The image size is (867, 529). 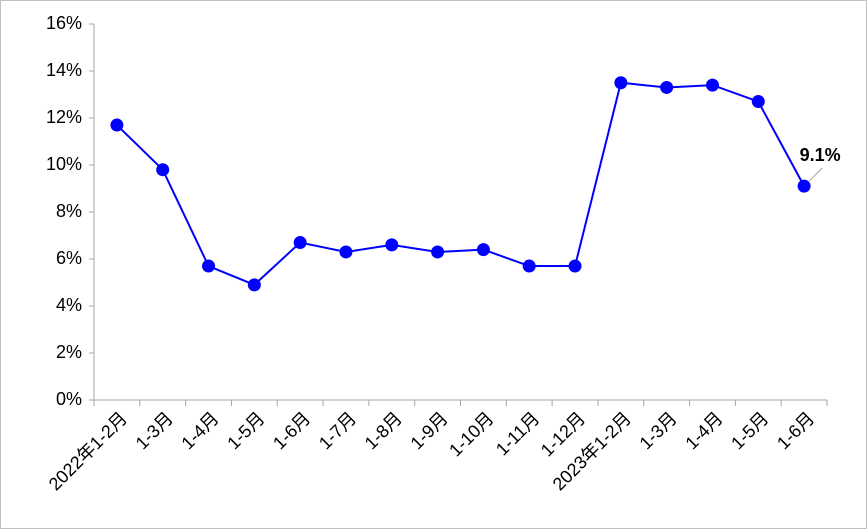 What do you see at coordinates (69, 305) in the screenshot?
I see `y-tick-label: 4%` at bounding box center [69, 305].